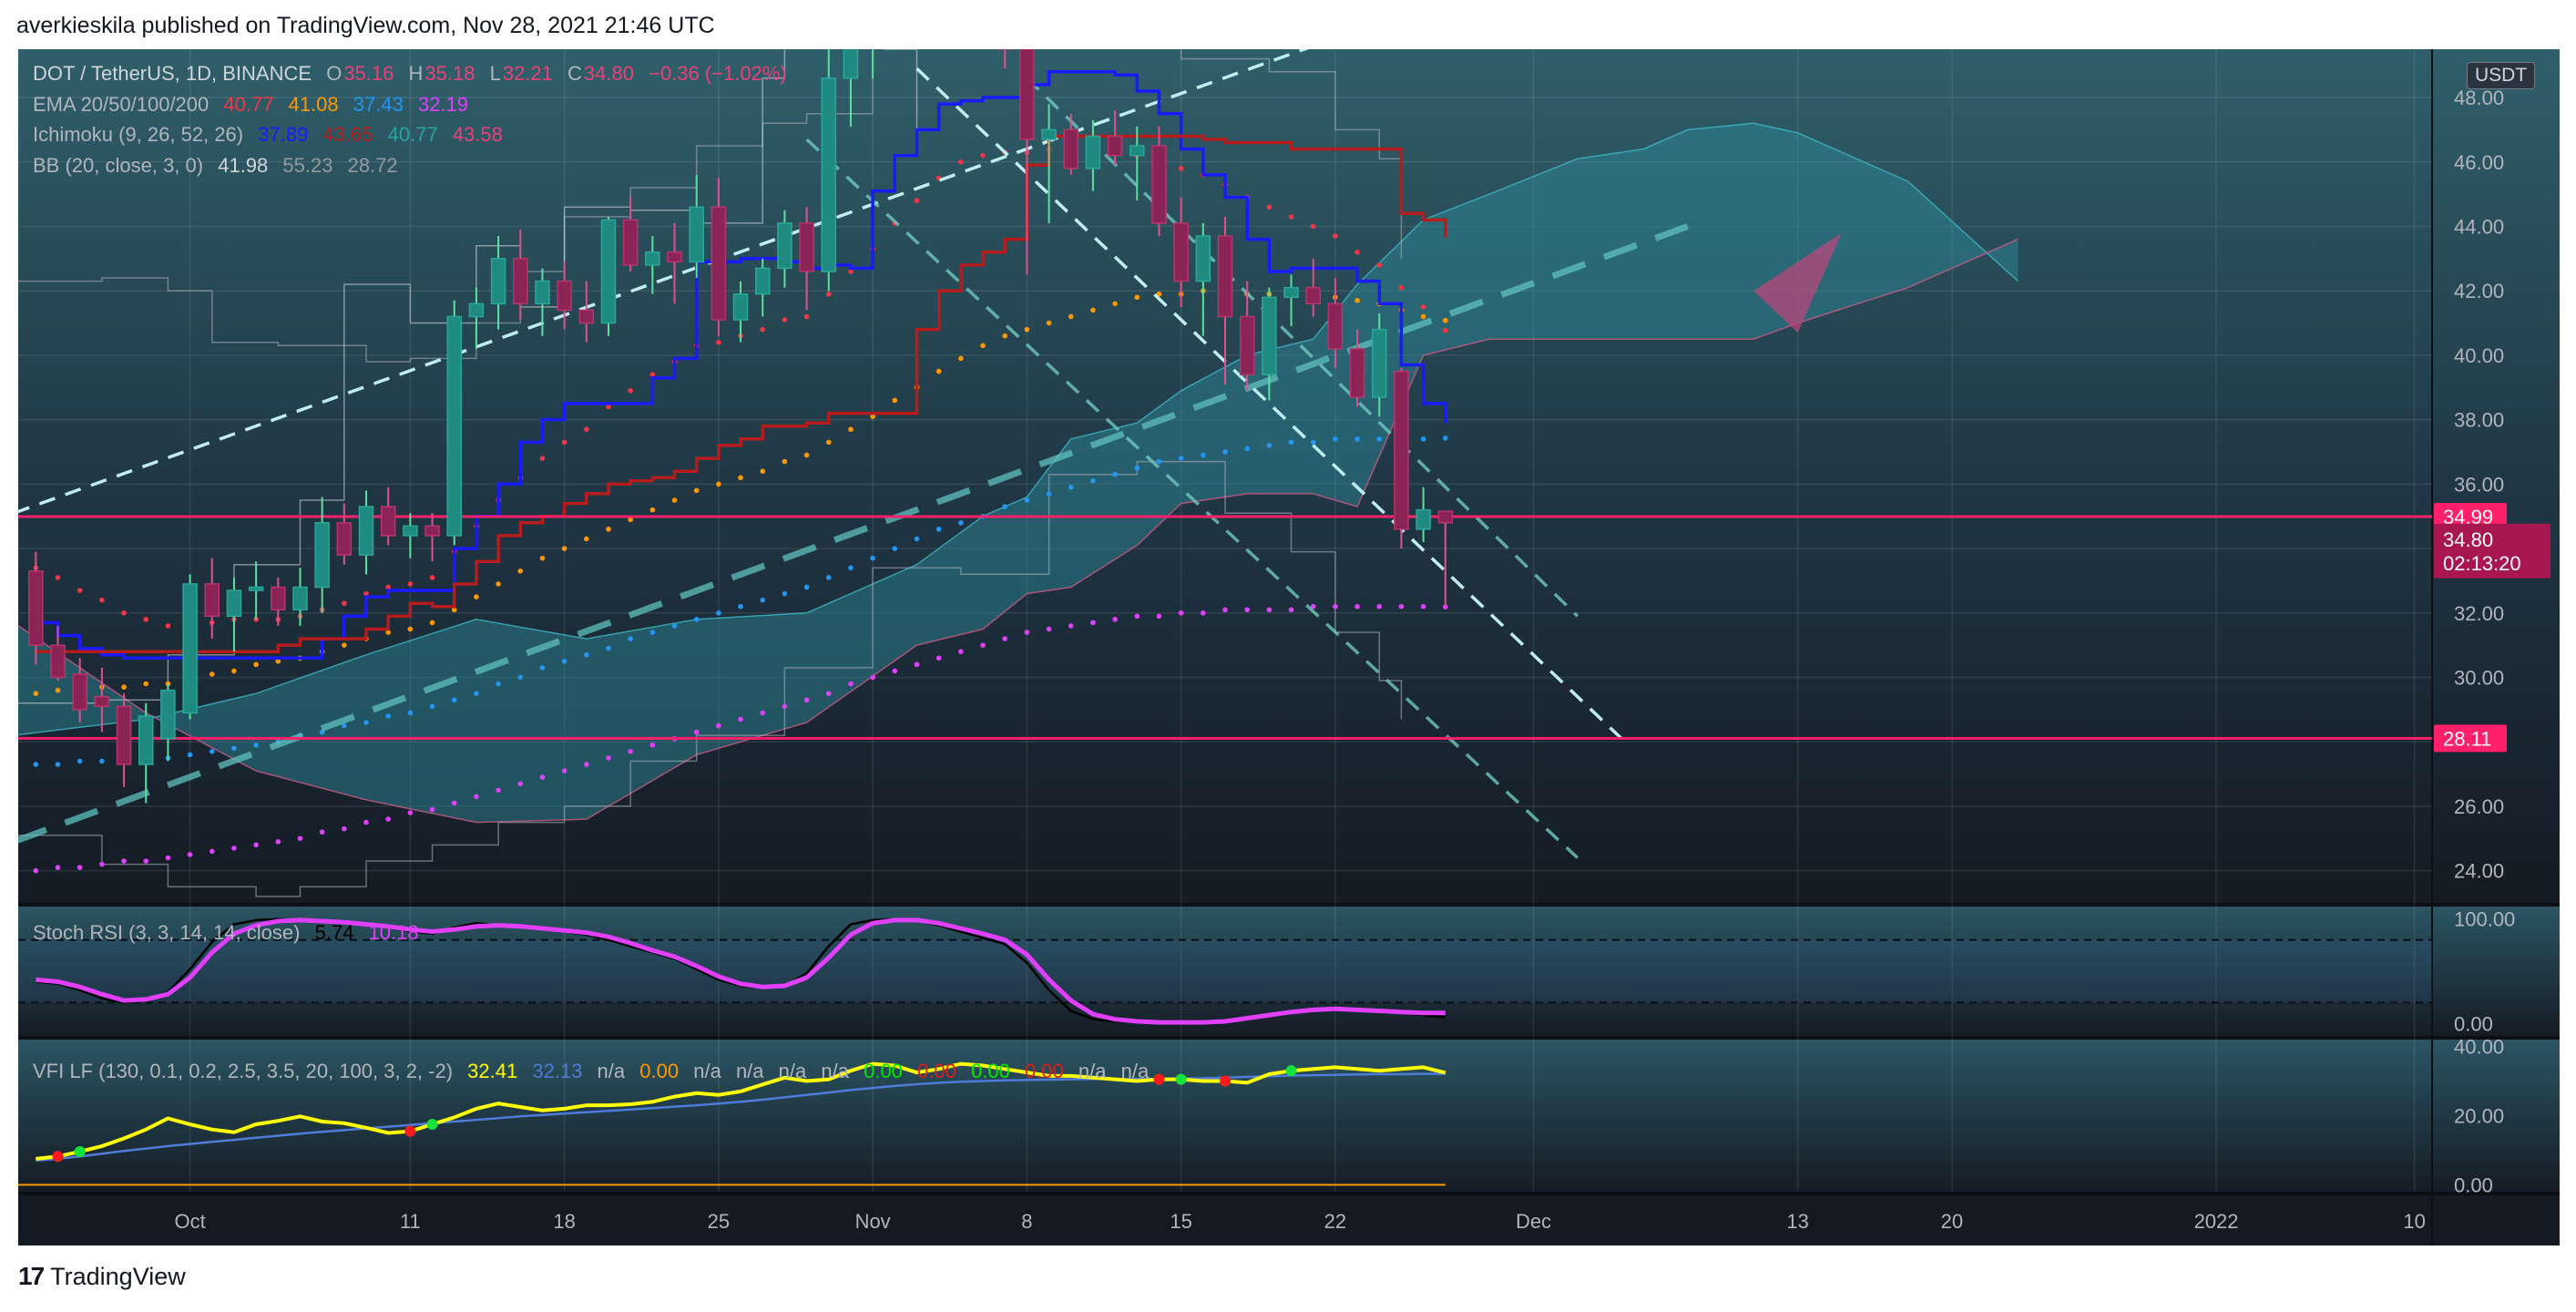  What do you see at coordinates (792, 1071) in the screenshot?
I see `legend-vfi-v7: n/a` at bounding box center [792, 1071].